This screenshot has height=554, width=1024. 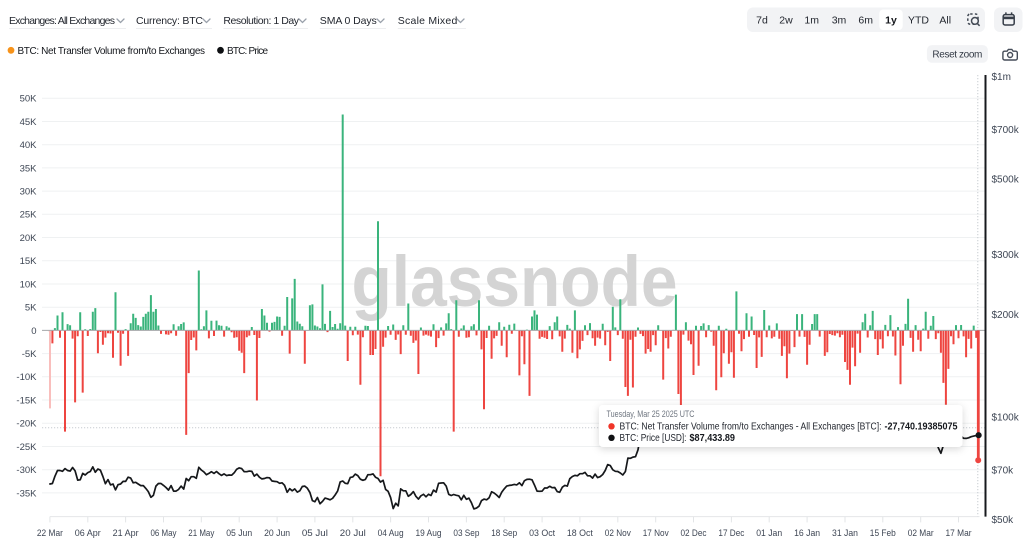 What do you see at coordinates (391, 533) in the screenshot?
I see `svg-text: 04 Aug` at bounding box center [391, 533].